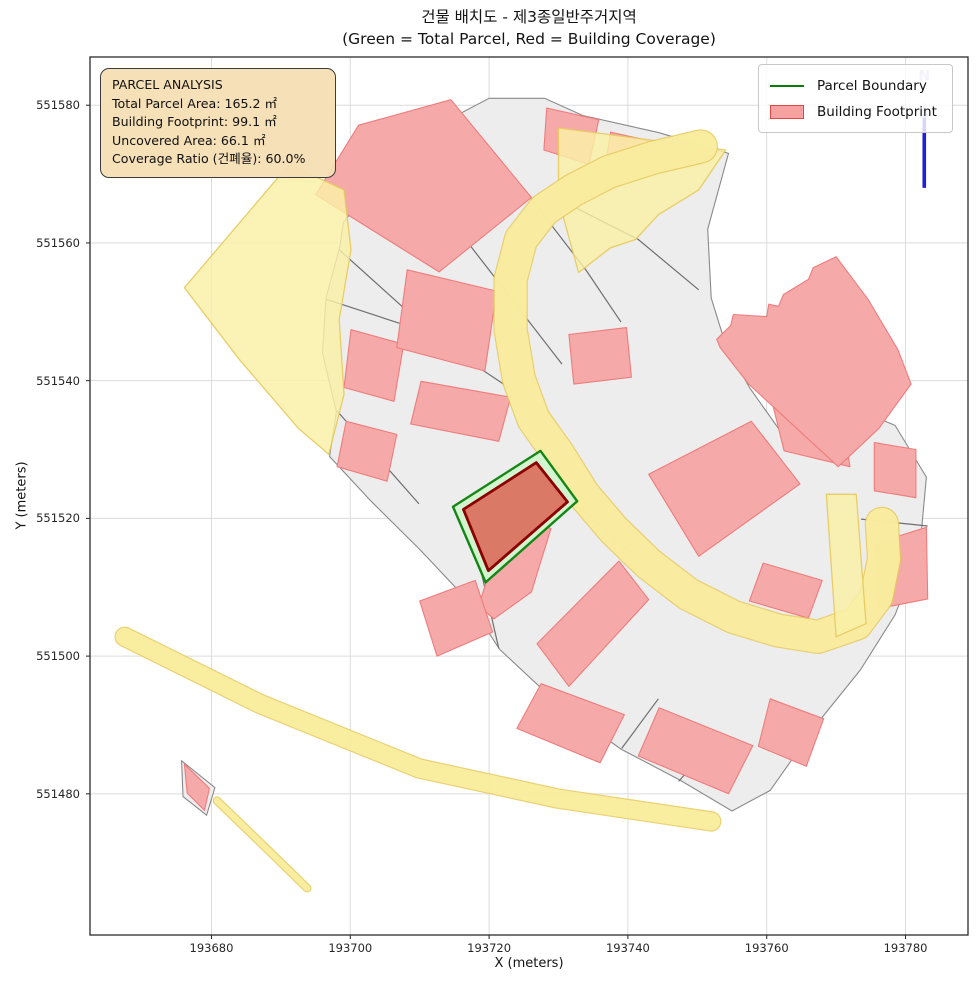 The height and width of the screenshot is (990, 979). I want to click on highlight-layer, so click(515, 516).